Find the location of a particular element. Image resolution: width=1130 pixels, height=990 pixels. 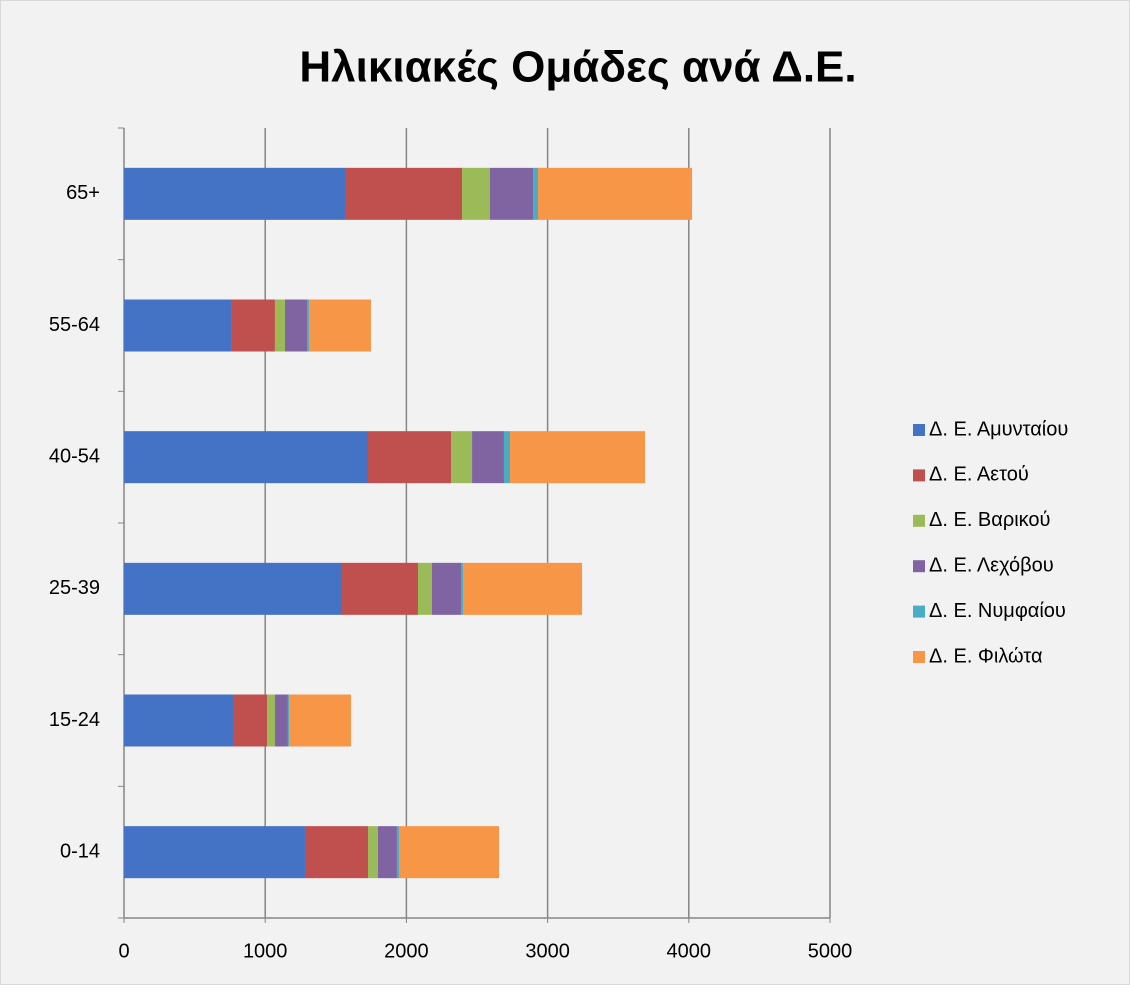

y-tick-label: 40-54 is located at coordinates (74, 456).